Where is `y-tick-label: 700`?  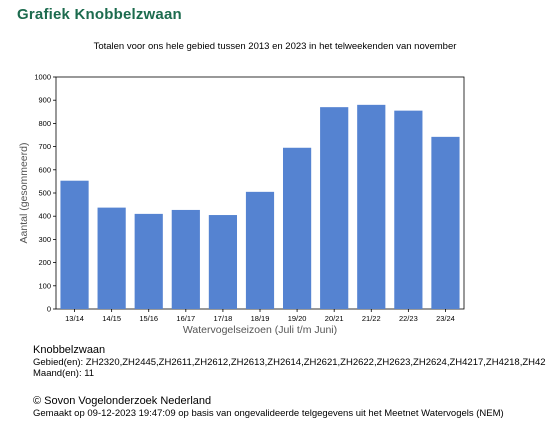
y-tick-label: 700 is located at coordinates (44, 146).